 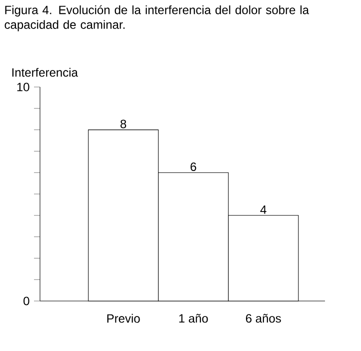 I want to click on x-tick-label: 1 año, so click(x=193, y=318).